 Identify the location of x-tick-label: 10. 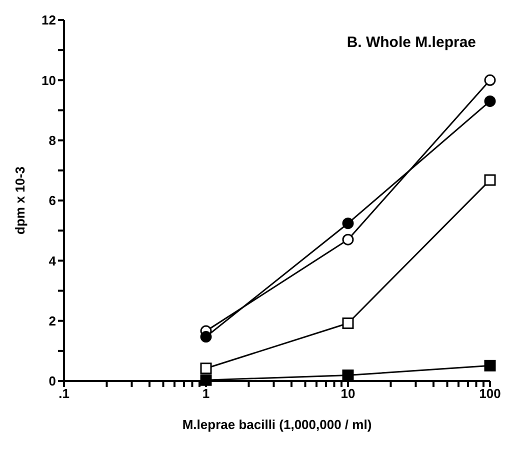
(348, 394).